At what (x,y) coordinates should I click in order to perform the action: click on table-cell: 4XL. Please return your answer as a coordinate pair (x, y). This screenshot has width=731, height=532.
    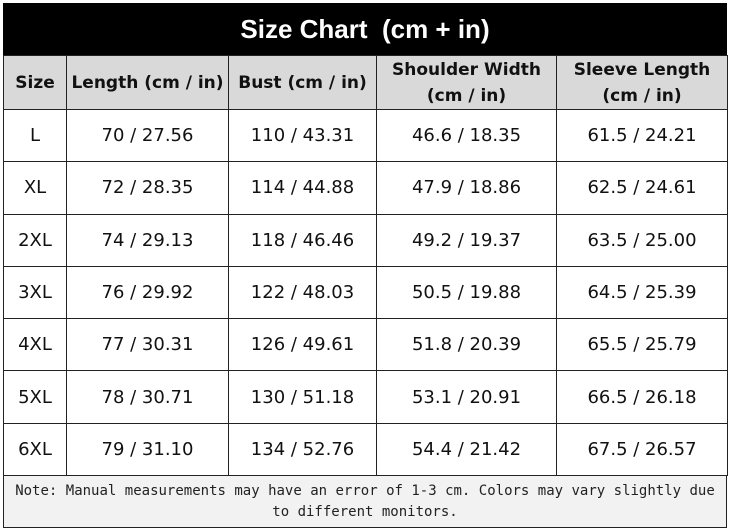
    Looking at the image, I should click on (35, 345).